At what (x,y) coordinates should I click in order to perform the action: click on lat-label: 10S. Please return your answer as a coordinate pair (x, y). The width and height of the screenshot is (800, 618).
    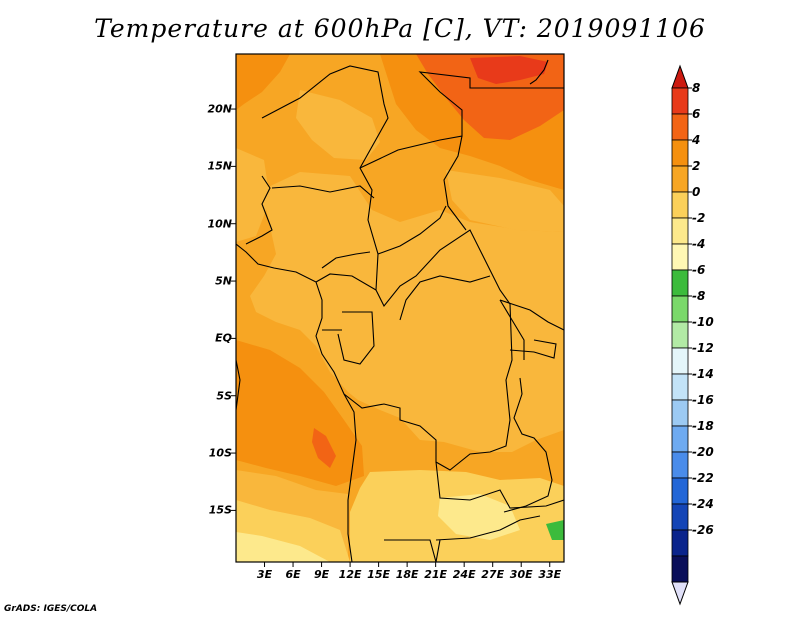
    Looking at the image, I should click on (220, 453).